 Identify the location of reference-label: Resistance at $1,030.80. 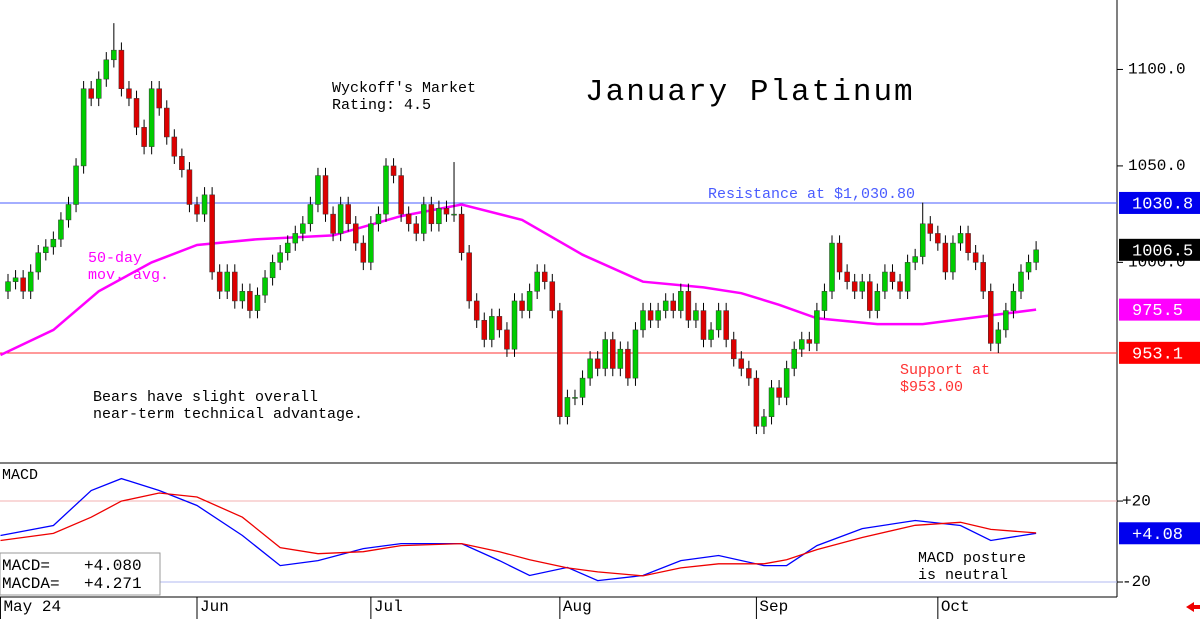
(811, 194).